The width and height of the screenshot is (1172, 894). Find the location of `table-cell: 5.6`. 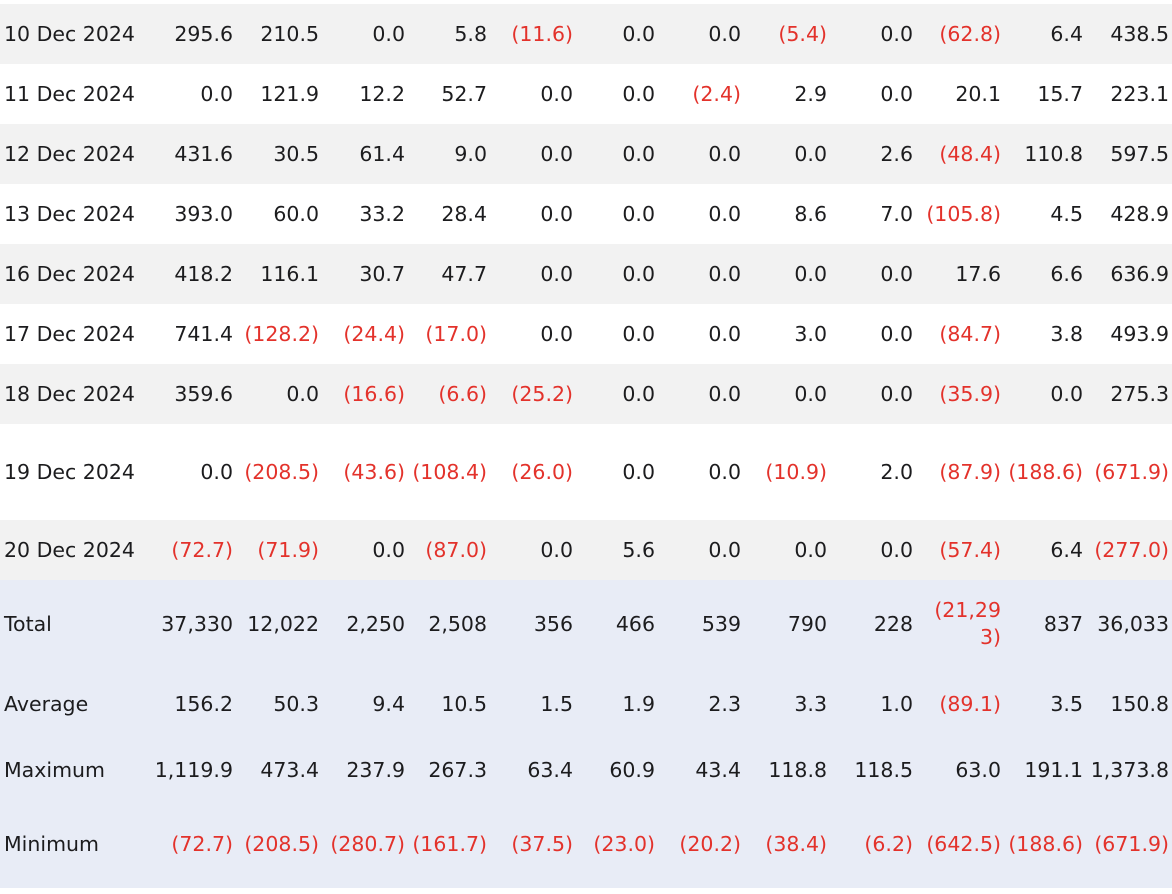

table-cell: 5.6 is located at coordinates (617, 550).